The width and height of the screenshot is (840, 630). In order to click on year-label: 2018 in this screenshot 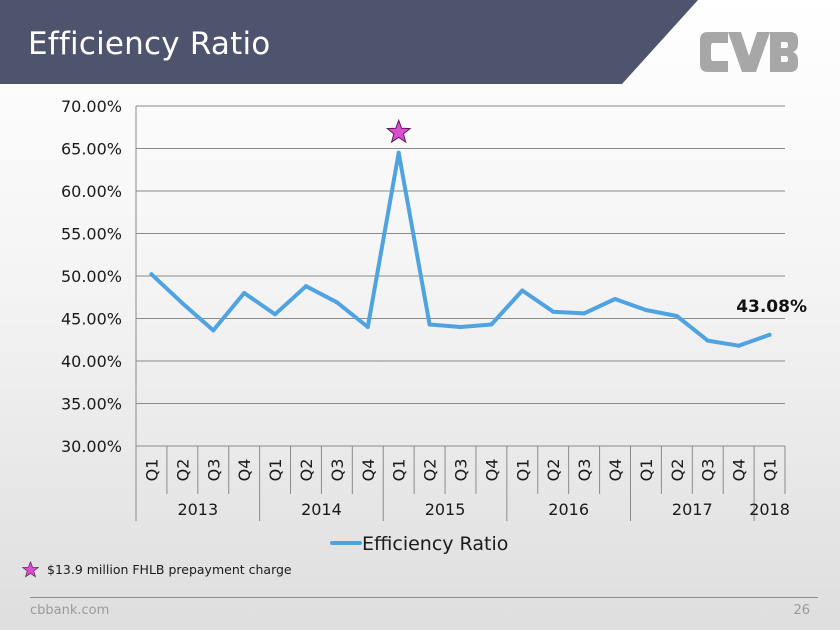, I will do `click(769, 509)`.